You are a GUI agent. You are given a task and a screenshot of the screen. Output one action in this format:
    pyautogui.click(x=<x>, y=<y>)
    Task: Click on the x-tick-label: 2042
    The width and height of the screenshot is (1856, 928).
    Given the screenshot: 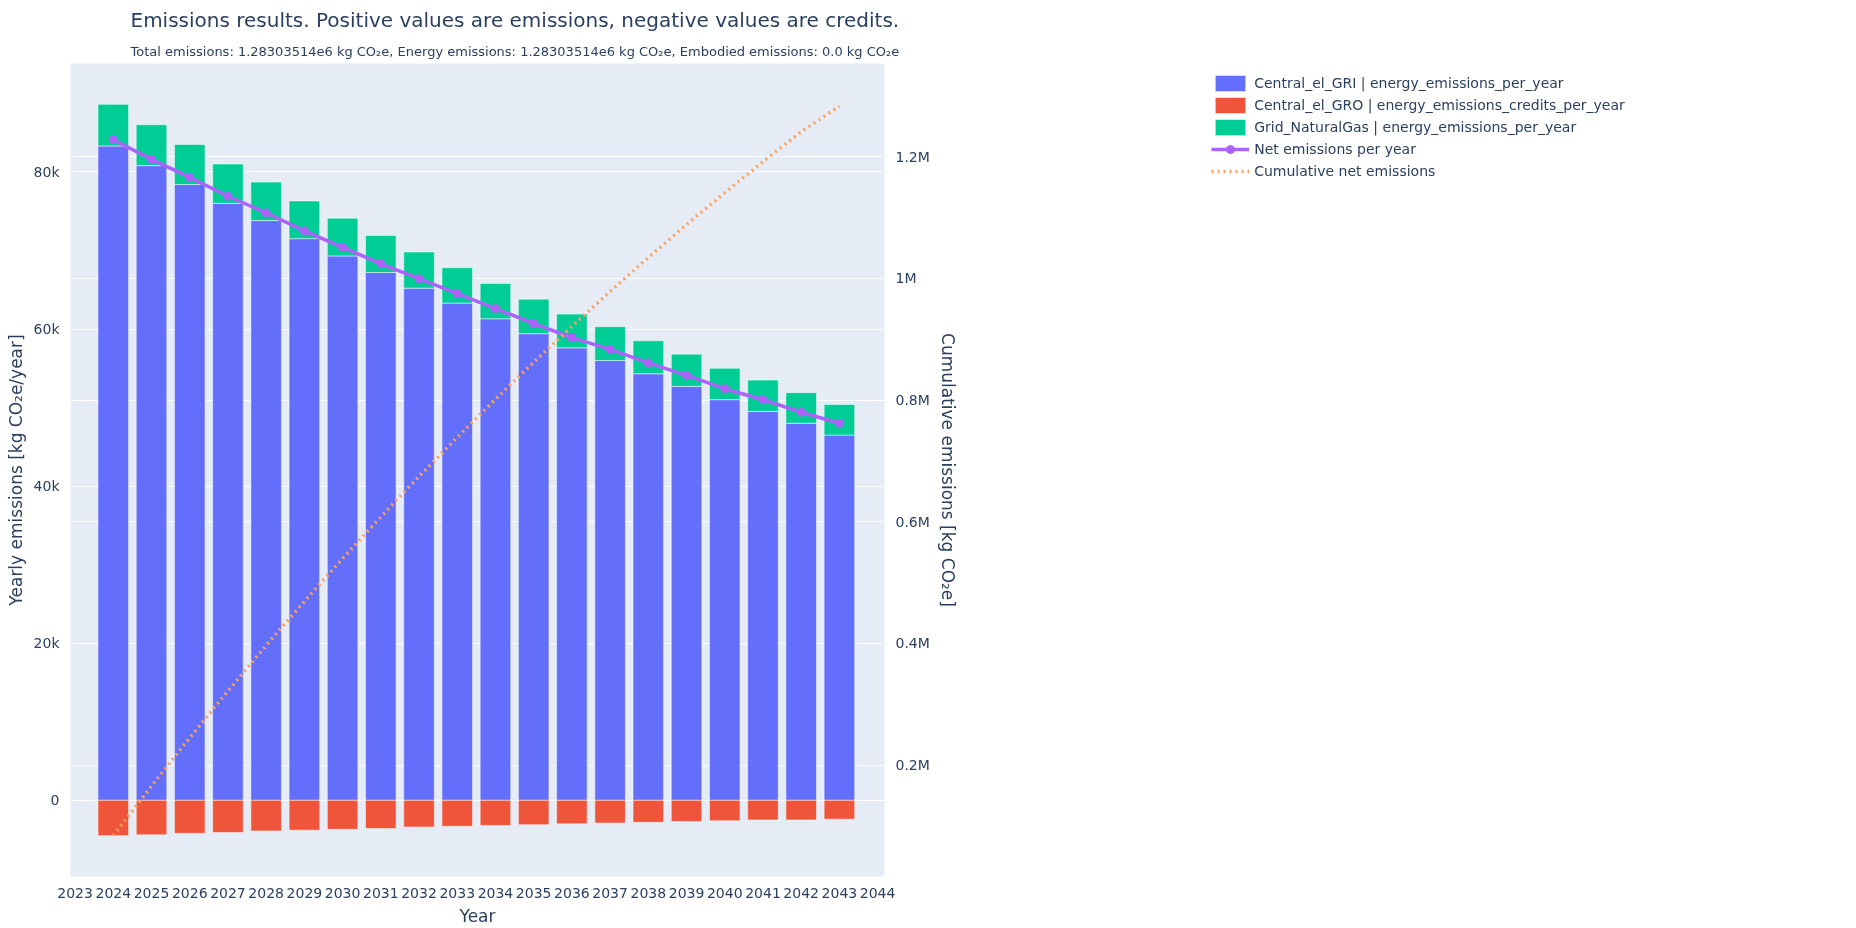 What is the action you would take?
    pyautogui.click(x=801, y=892)
    